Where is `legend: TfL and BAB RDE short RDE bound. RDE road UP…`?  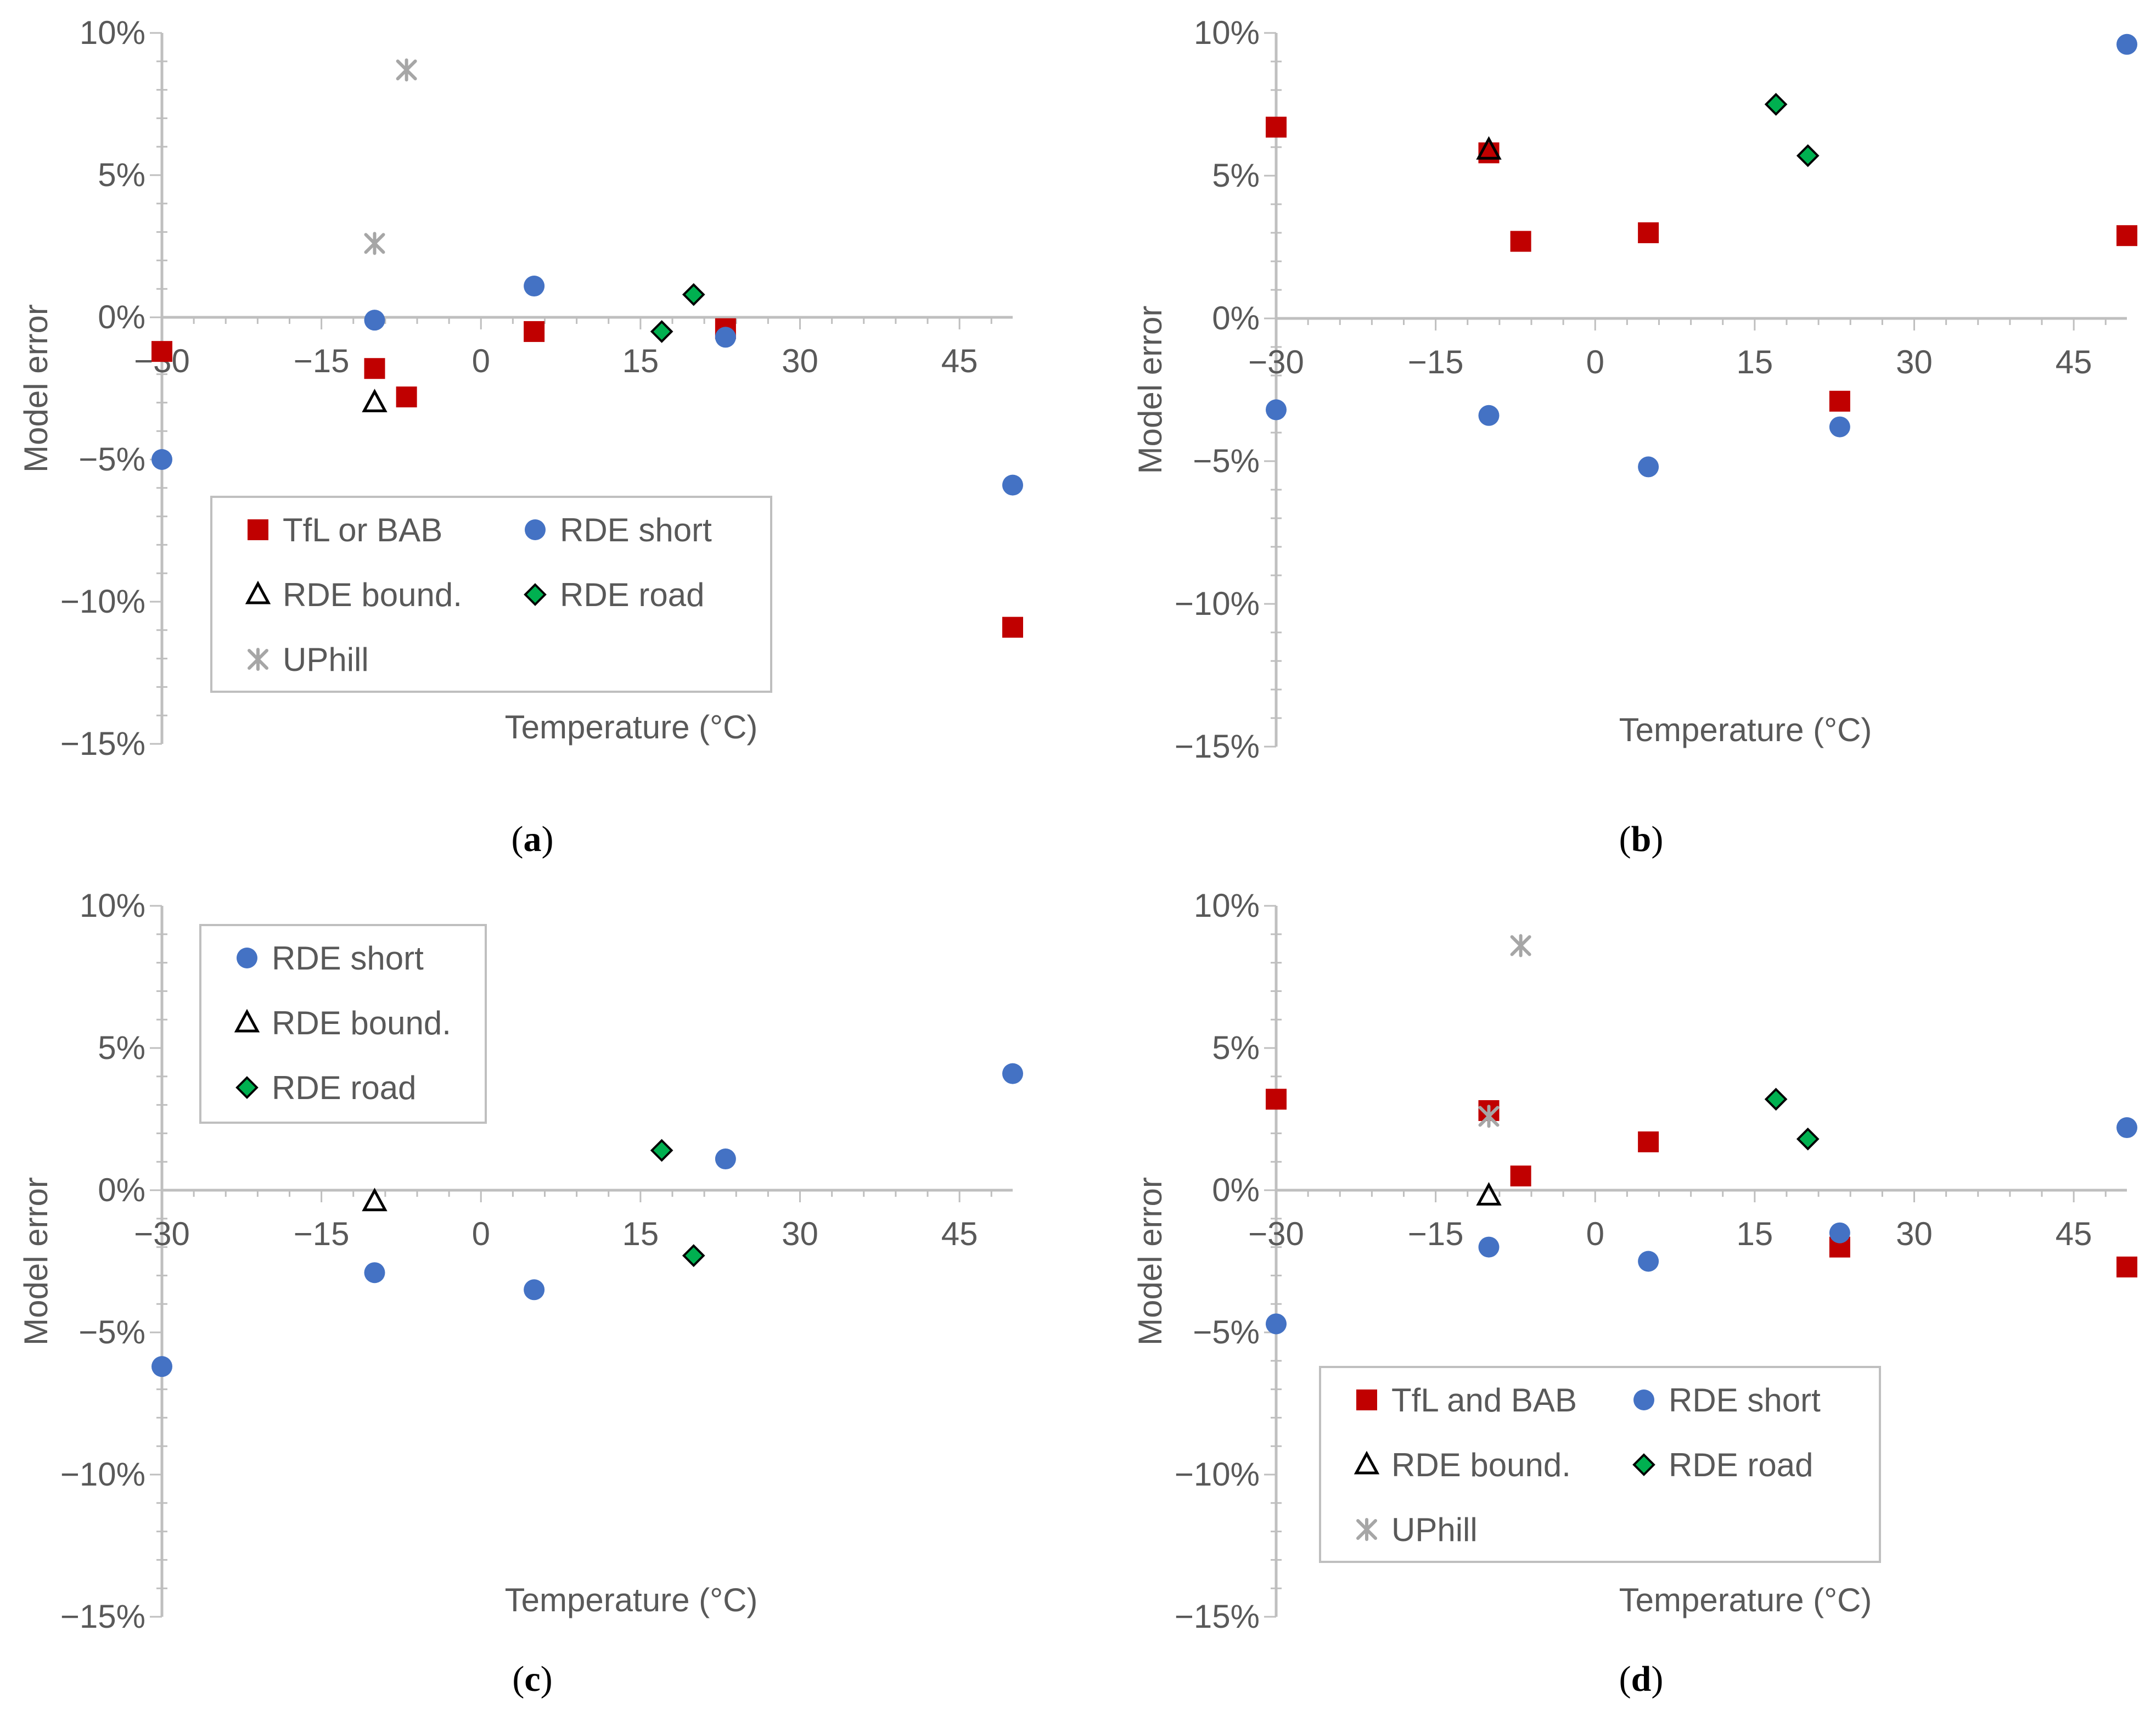 legend: TfL and BAB RDE short RDE bound. RDE road UP… is located at coordinates (1600, 1464).